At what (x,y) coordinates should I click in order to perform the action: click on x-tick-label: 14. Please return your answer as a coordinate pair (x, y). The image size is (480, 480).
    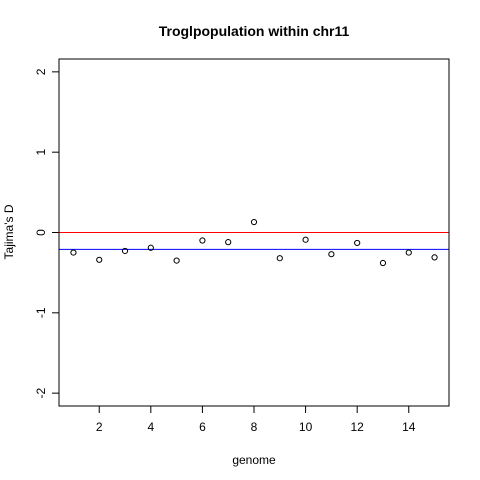
    Looking at the image, I should click on (409, 427).